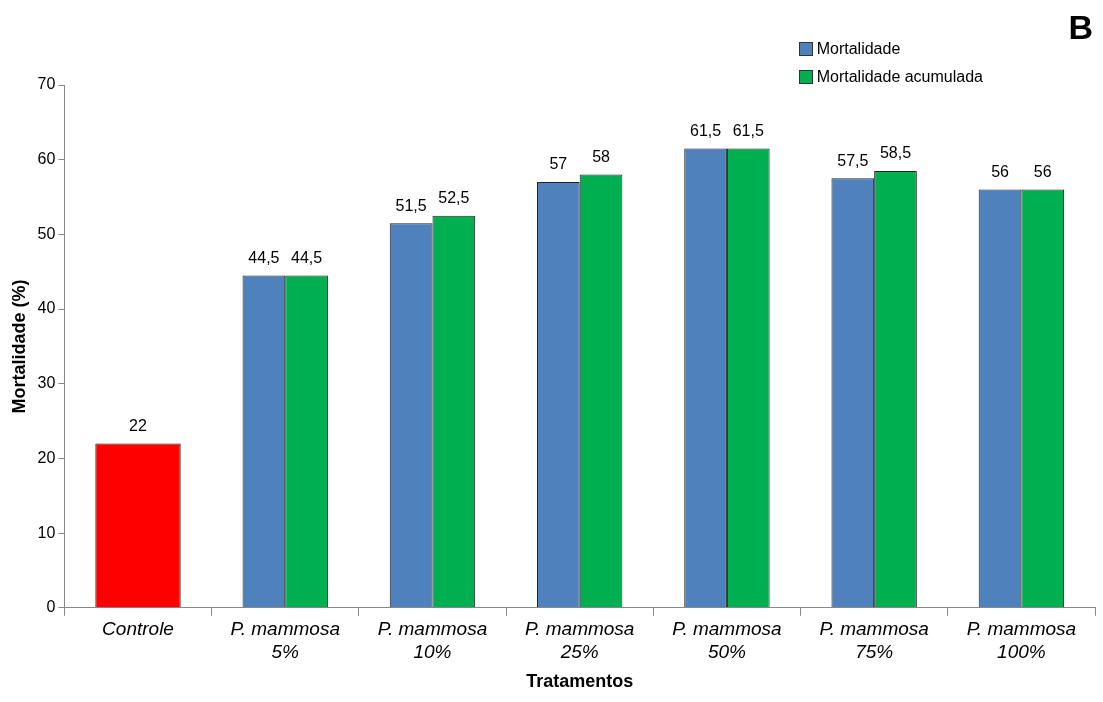 The image size is (1103, 702). I want to click on data-label: 58, so click(601, 157).